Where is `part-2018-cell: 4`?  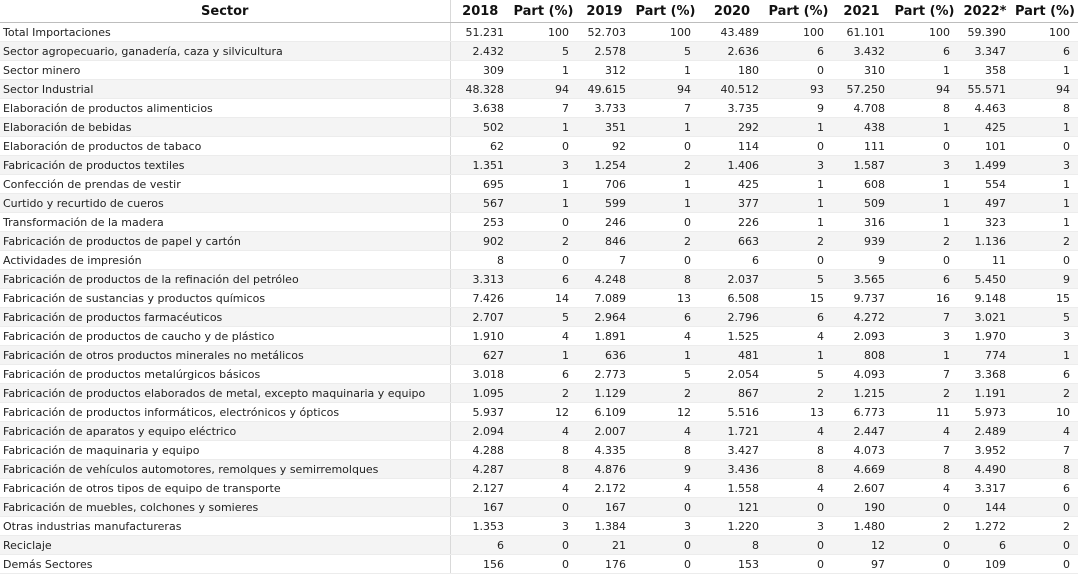 part-2018-cell: 4 is located at coordinates (543, 488).